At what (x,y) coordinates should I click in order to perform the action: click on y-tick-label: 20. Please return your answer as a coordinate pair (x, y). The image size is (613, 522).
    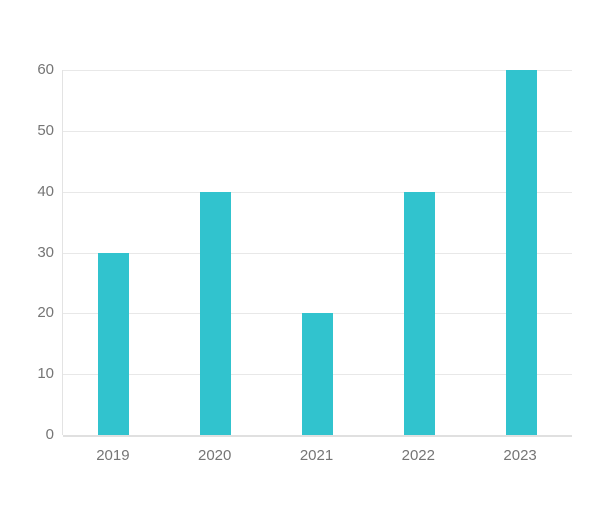
    Looking at the image, I should click on (45, 313).